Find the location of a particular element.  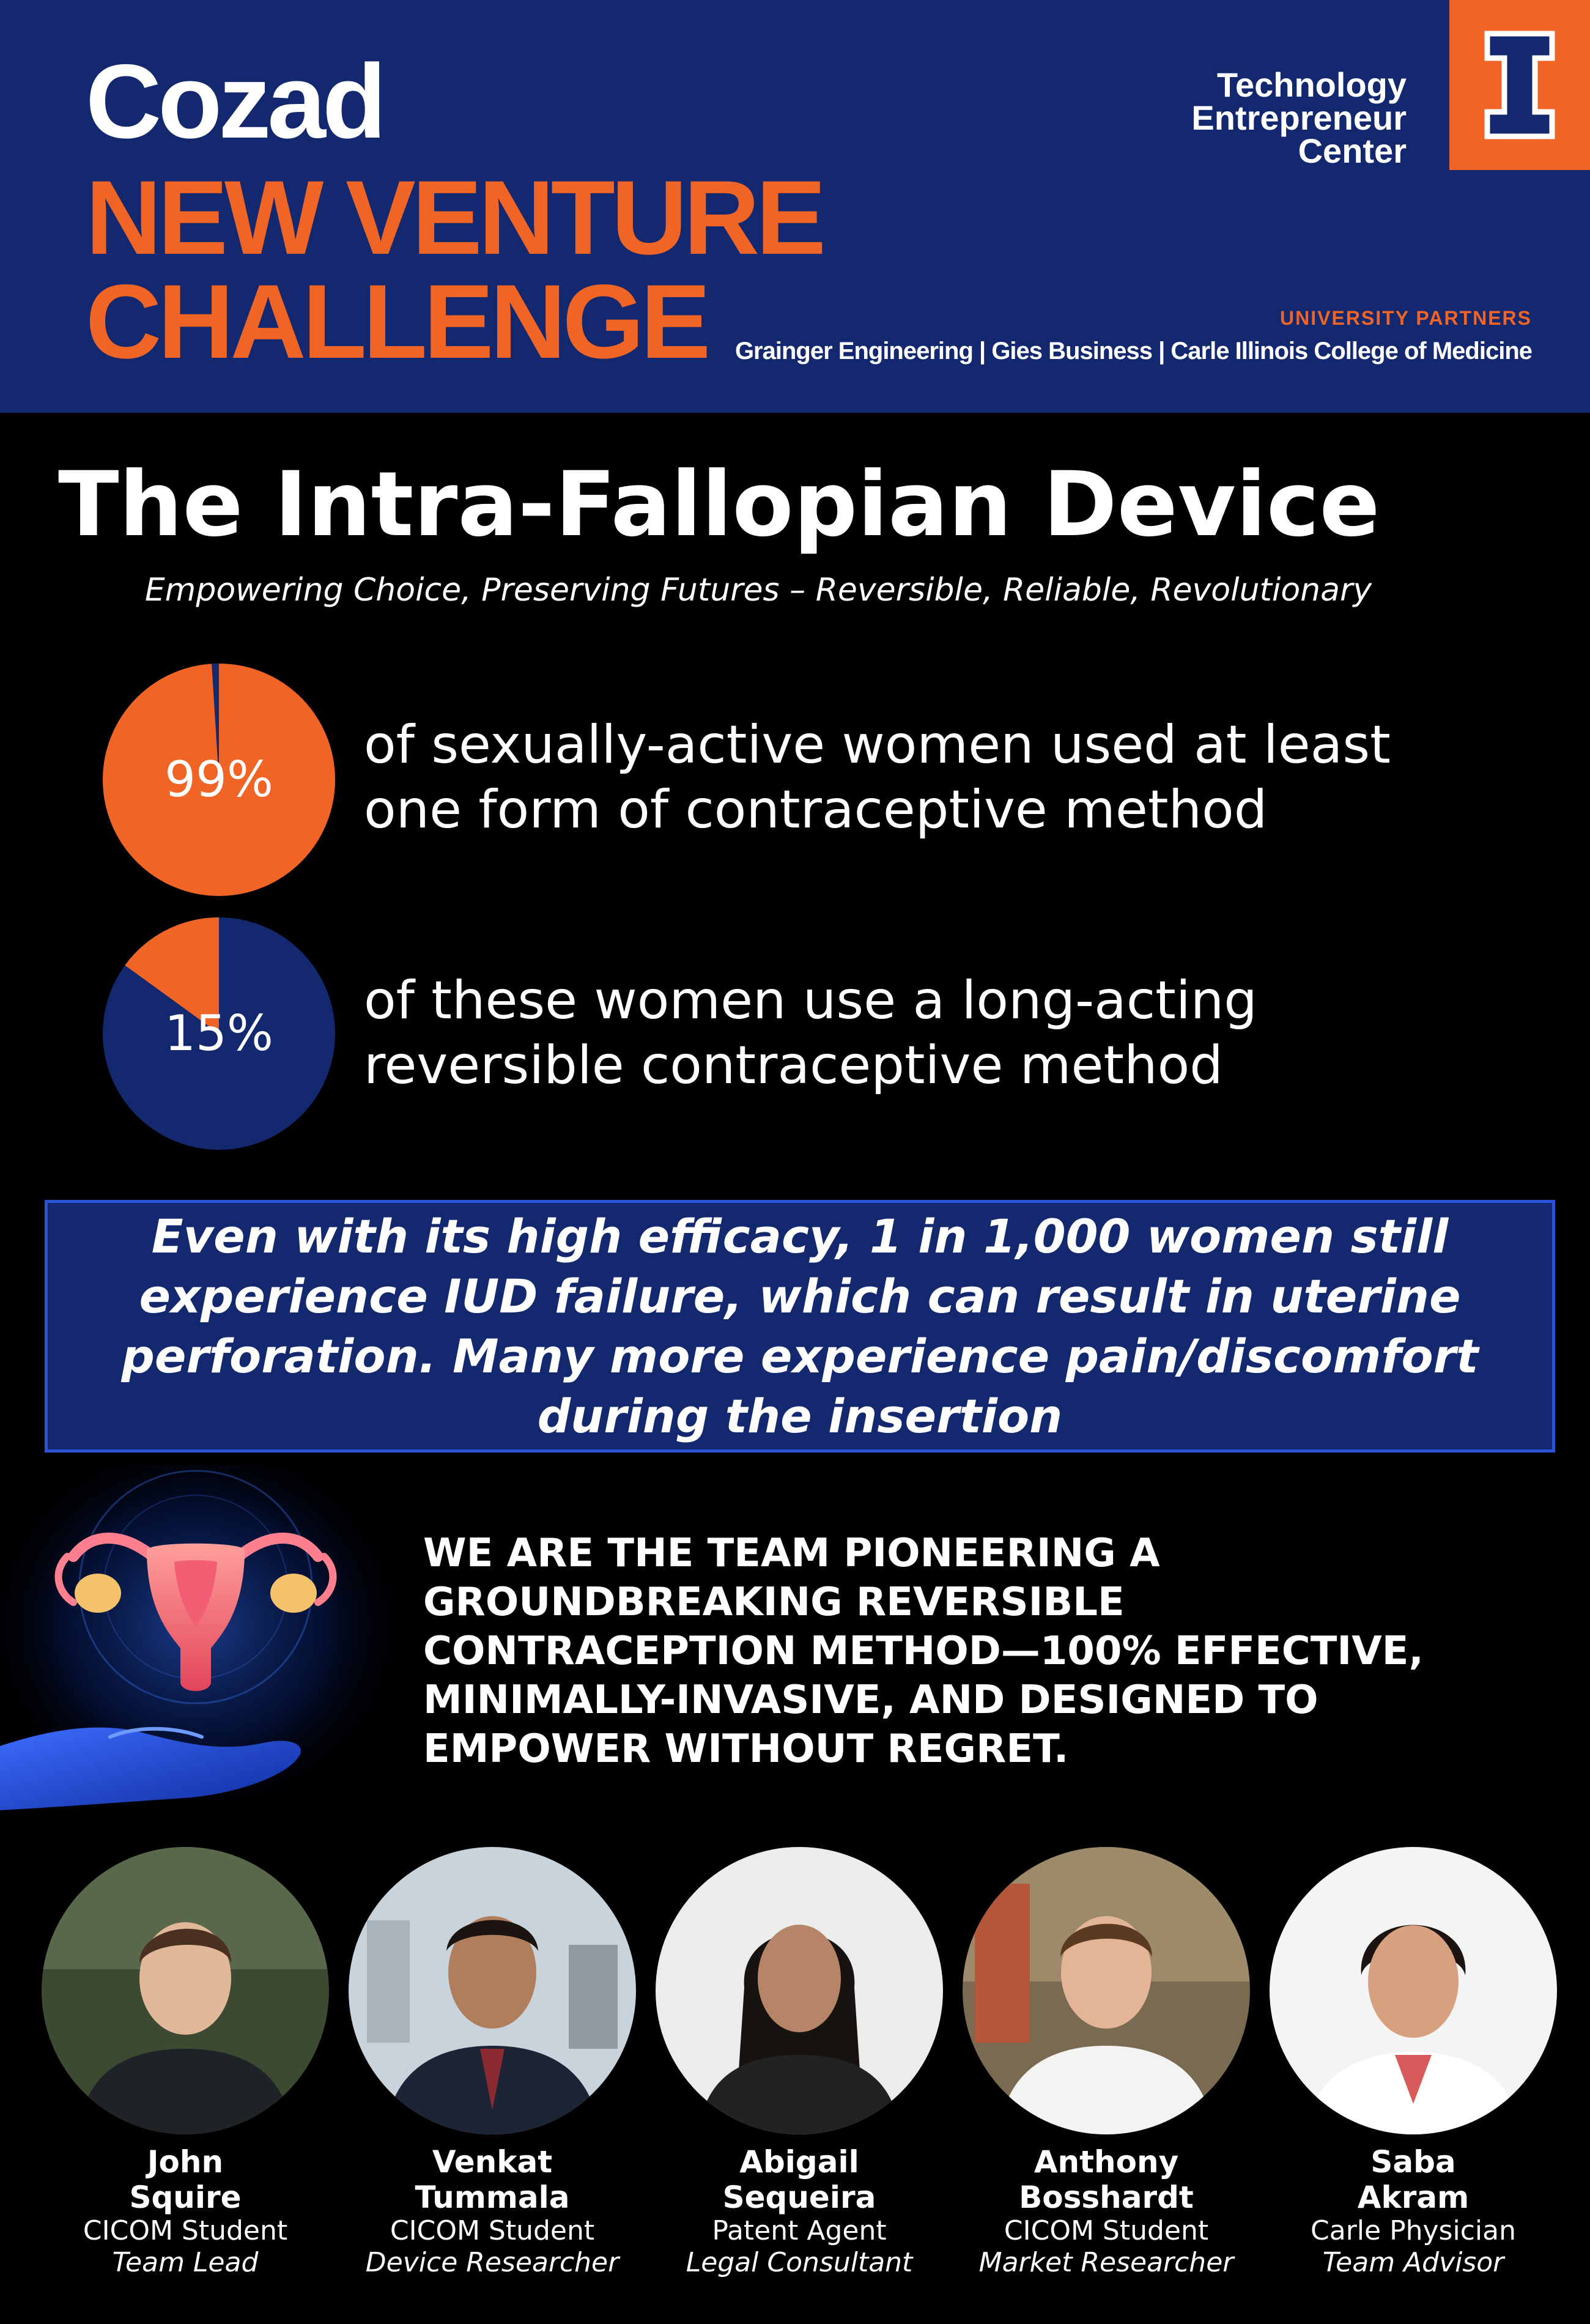

member-title: Legal Consultant is located at coordinates (800, 2262).